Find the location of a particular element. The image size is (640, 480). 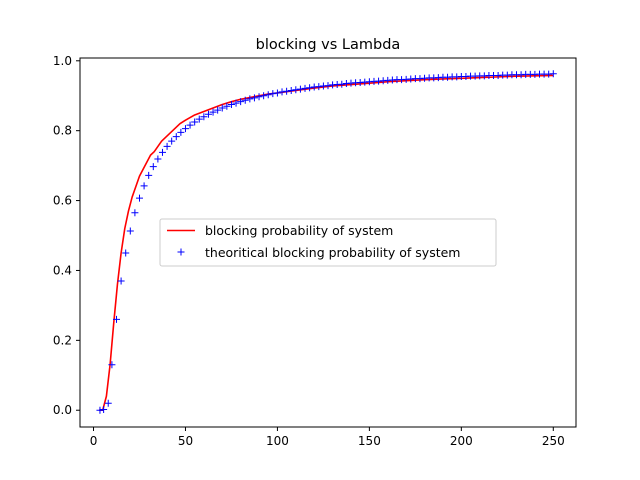

legend-plus-marker is located at coordinates (181, 252).